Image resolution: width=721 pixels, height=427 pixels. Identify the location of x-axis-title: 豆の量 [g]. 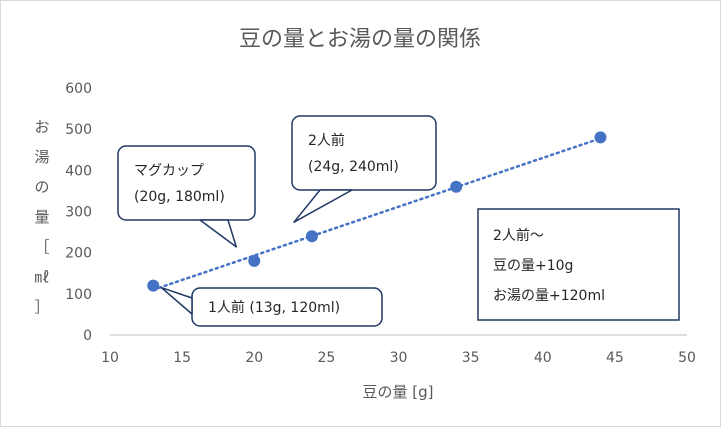
(398, 392).